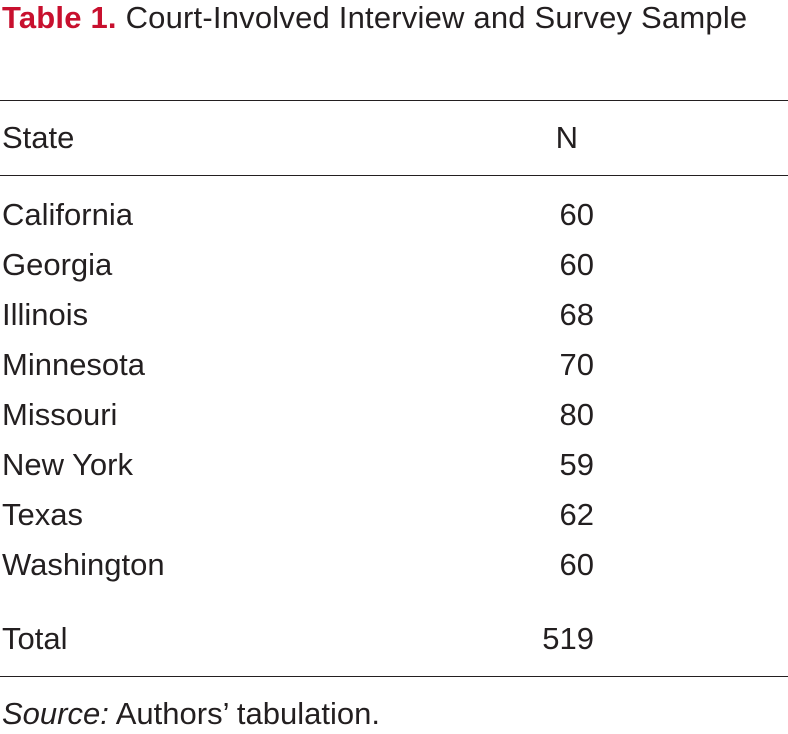 The image size is (788, 734). What do you see at coordinates (566, 137) in the screenshot?
I see `column-header-n: N` at bounding box center [566, 137].